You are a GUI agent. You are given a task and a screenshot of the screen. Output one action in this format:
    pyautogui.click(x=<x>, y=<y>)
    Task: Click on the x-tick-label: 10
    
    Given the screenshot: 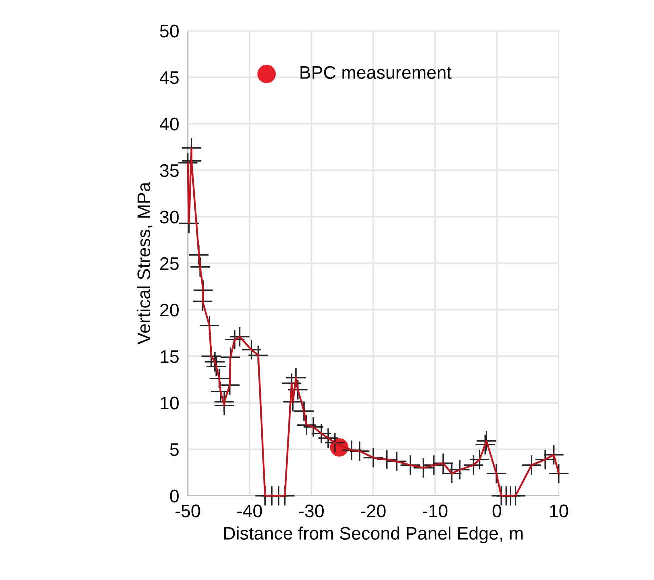 What is the action you would take?
    pyautogui.click(x=559, y=511)
    